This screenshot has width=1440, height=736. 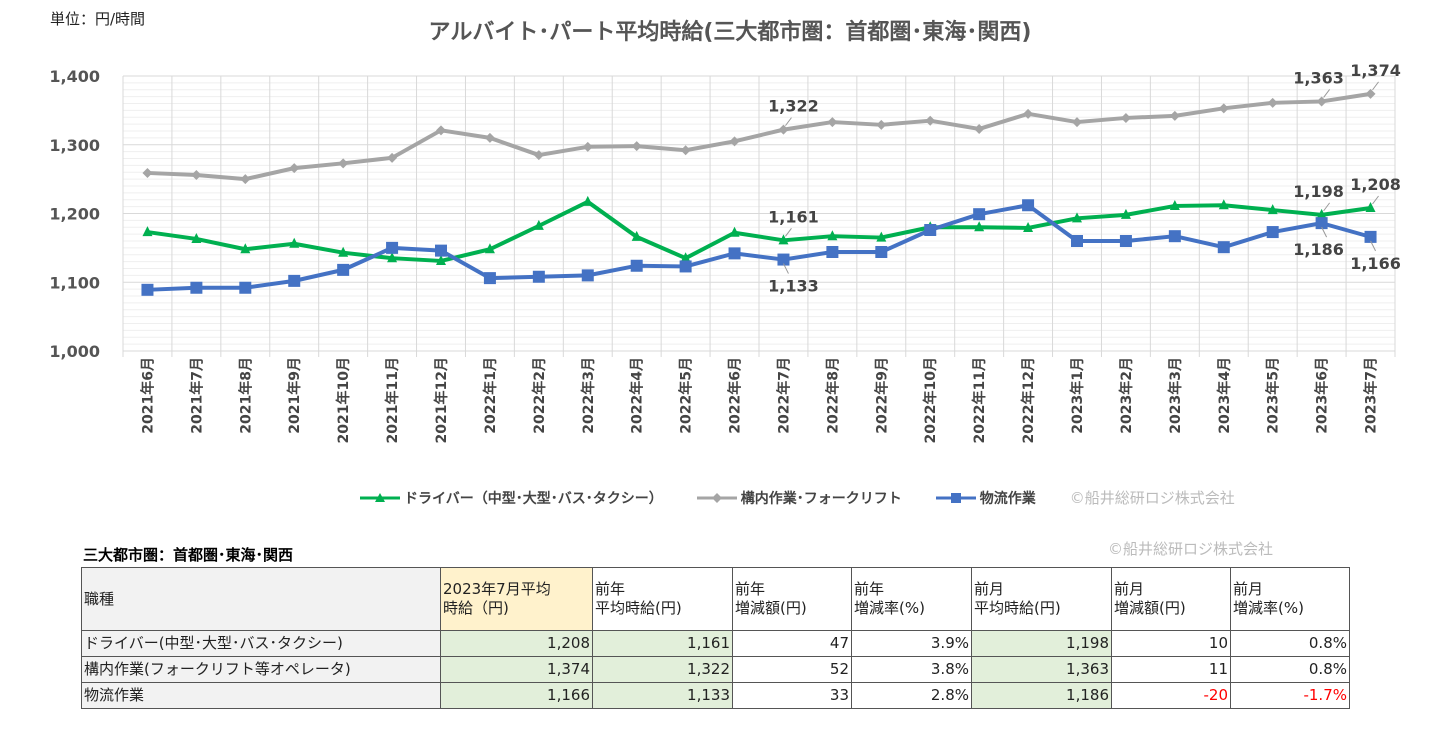 What do you see at coordinates (1007, 498) in the screenshot?
I see `legend-label: 物流作業` at bounding box center [1007, 498].